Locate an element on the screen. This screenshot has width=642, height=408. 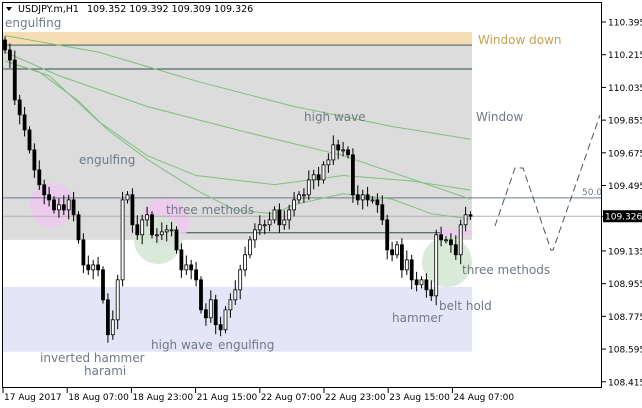
pattern-label: Window down is located at coordinates (520, 40).